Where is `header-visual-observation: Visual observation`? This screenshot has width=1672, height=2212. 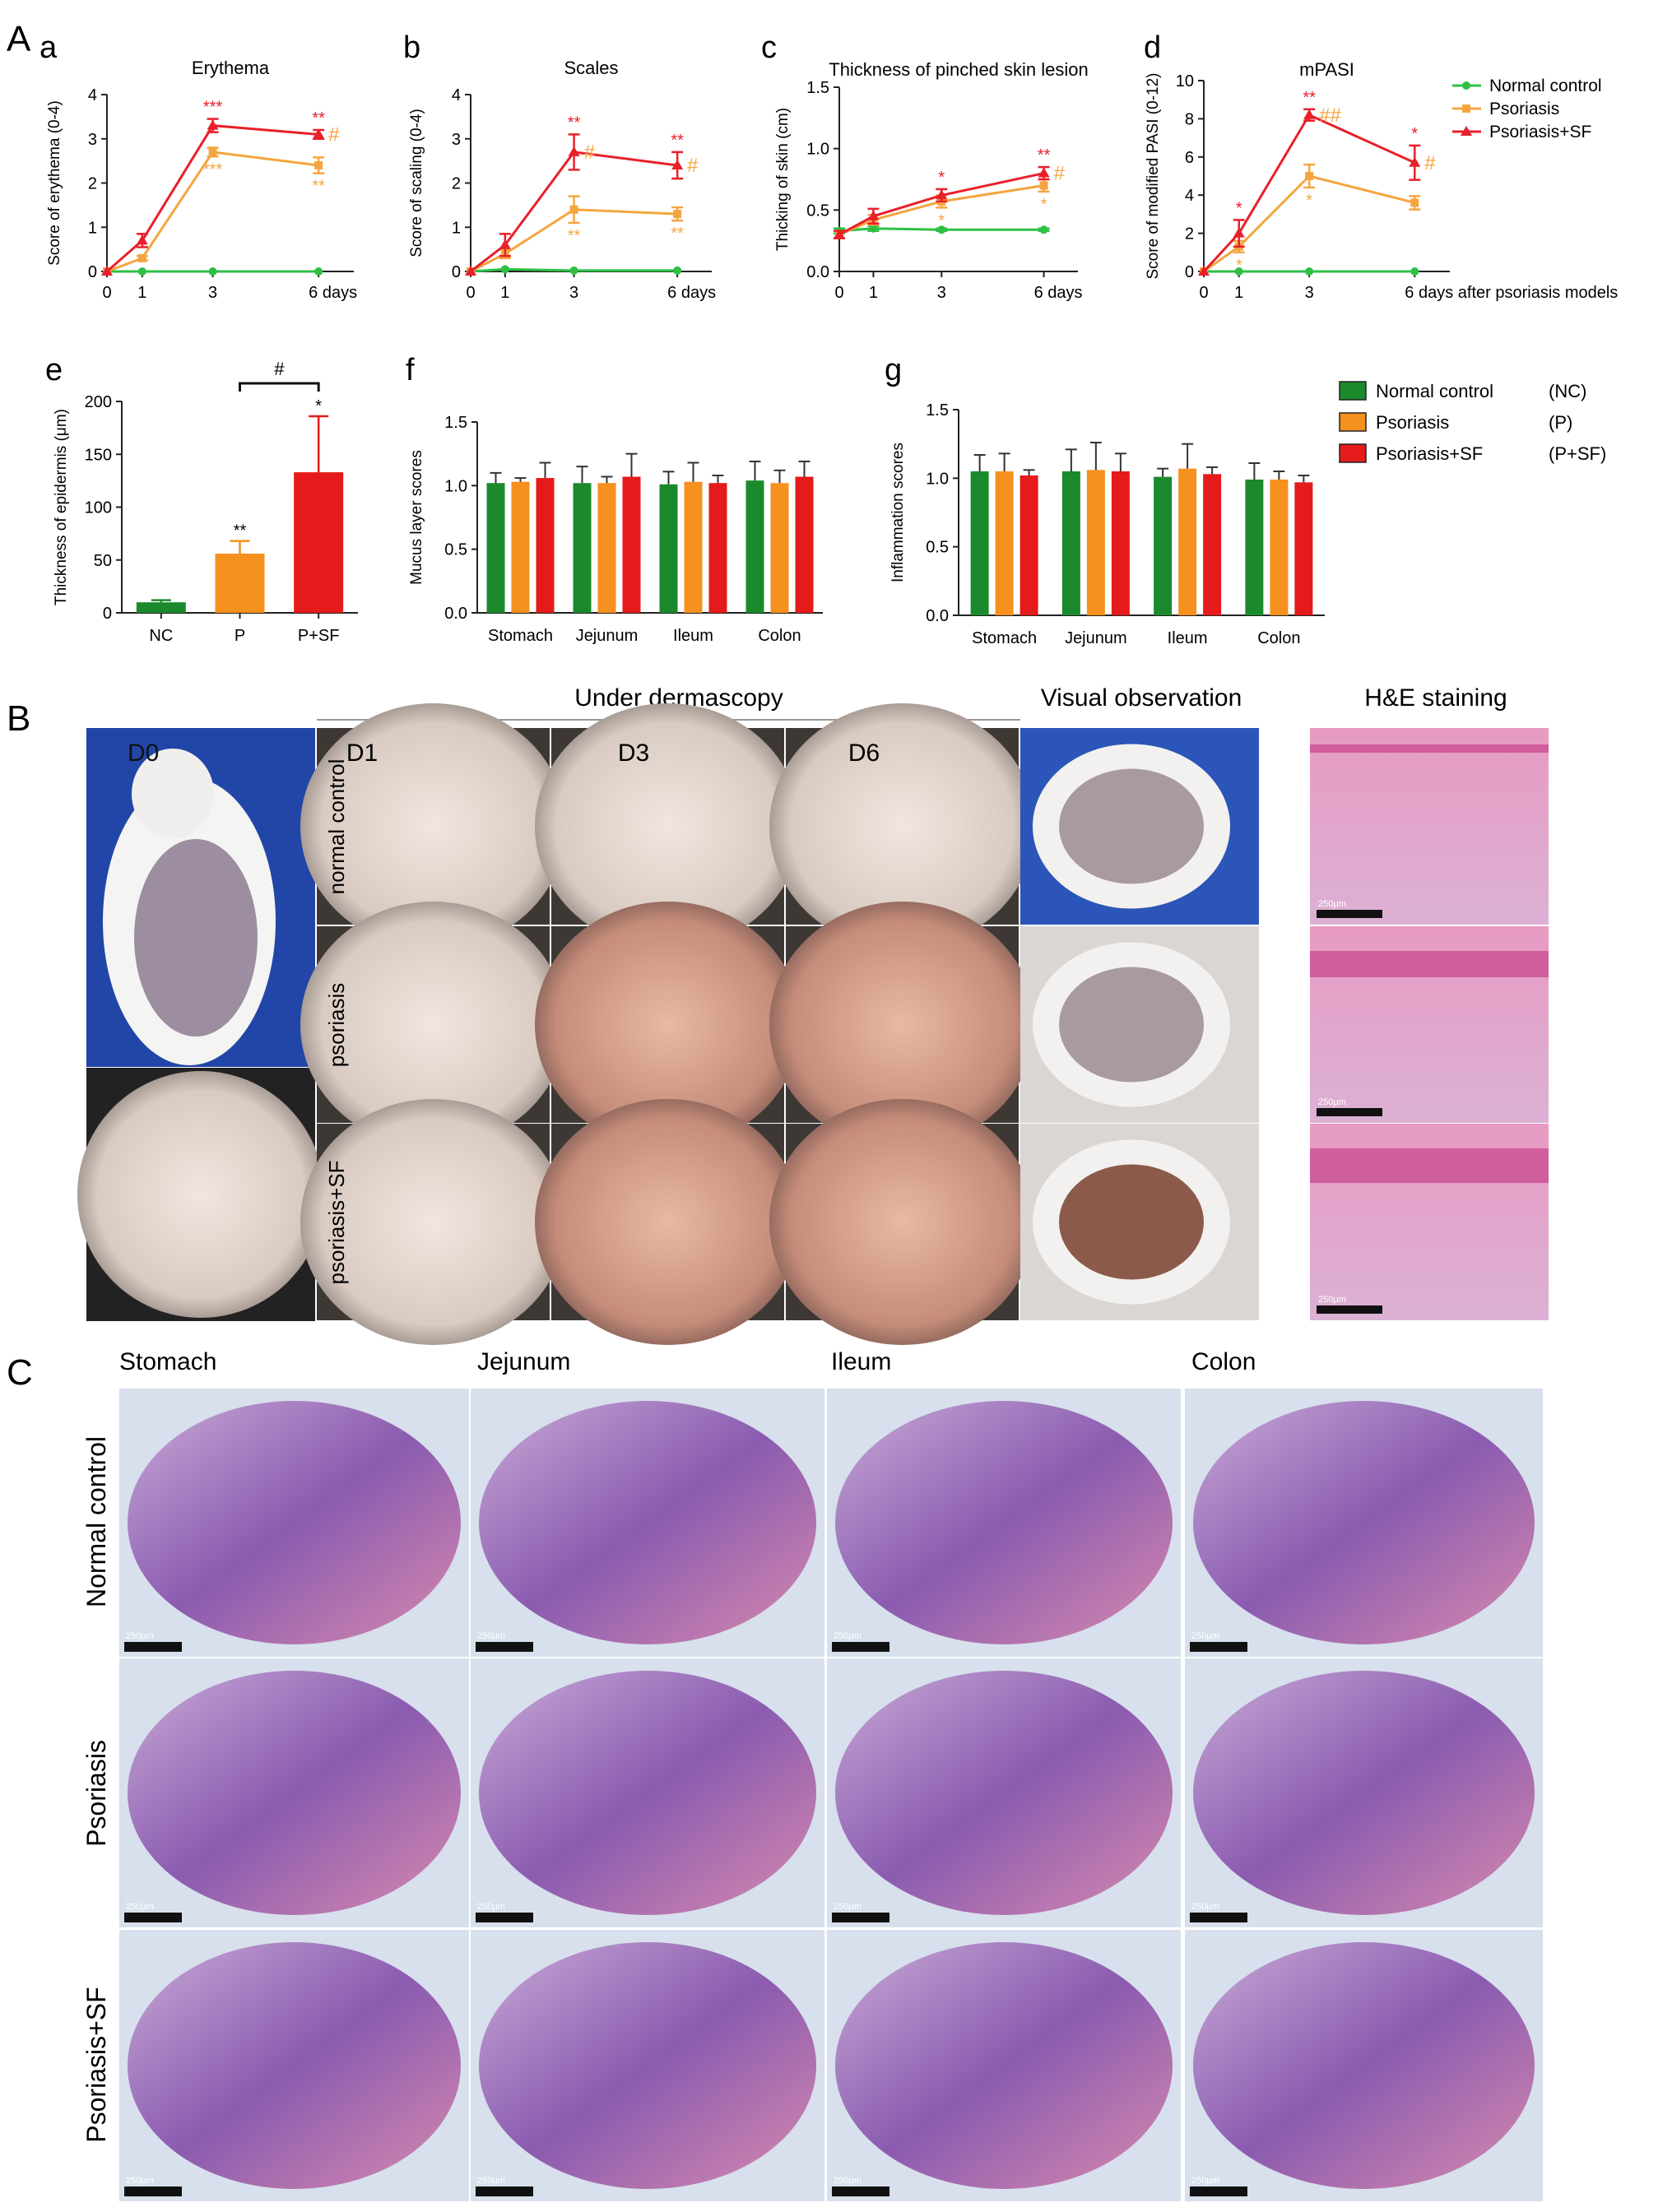
header-visual-observation: Visual observation is located at coordinates (1141, 698).